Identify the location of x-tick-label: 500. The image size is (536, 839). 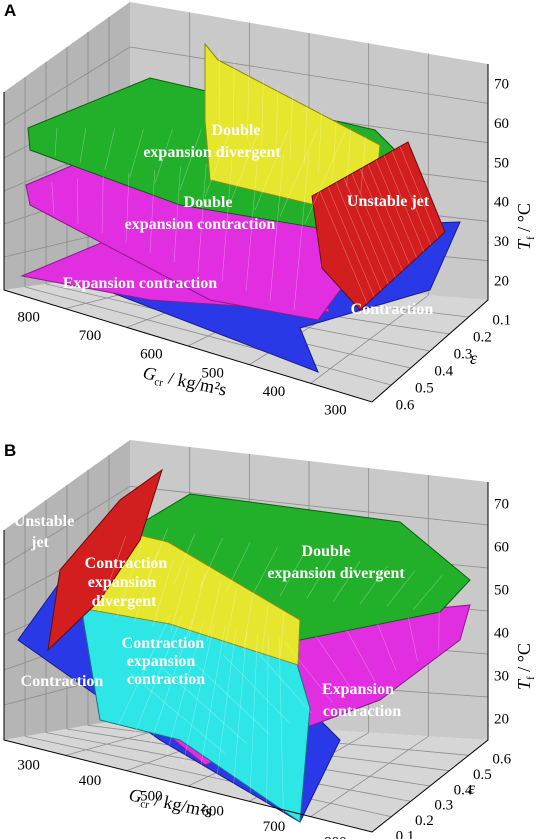
(151, 796).